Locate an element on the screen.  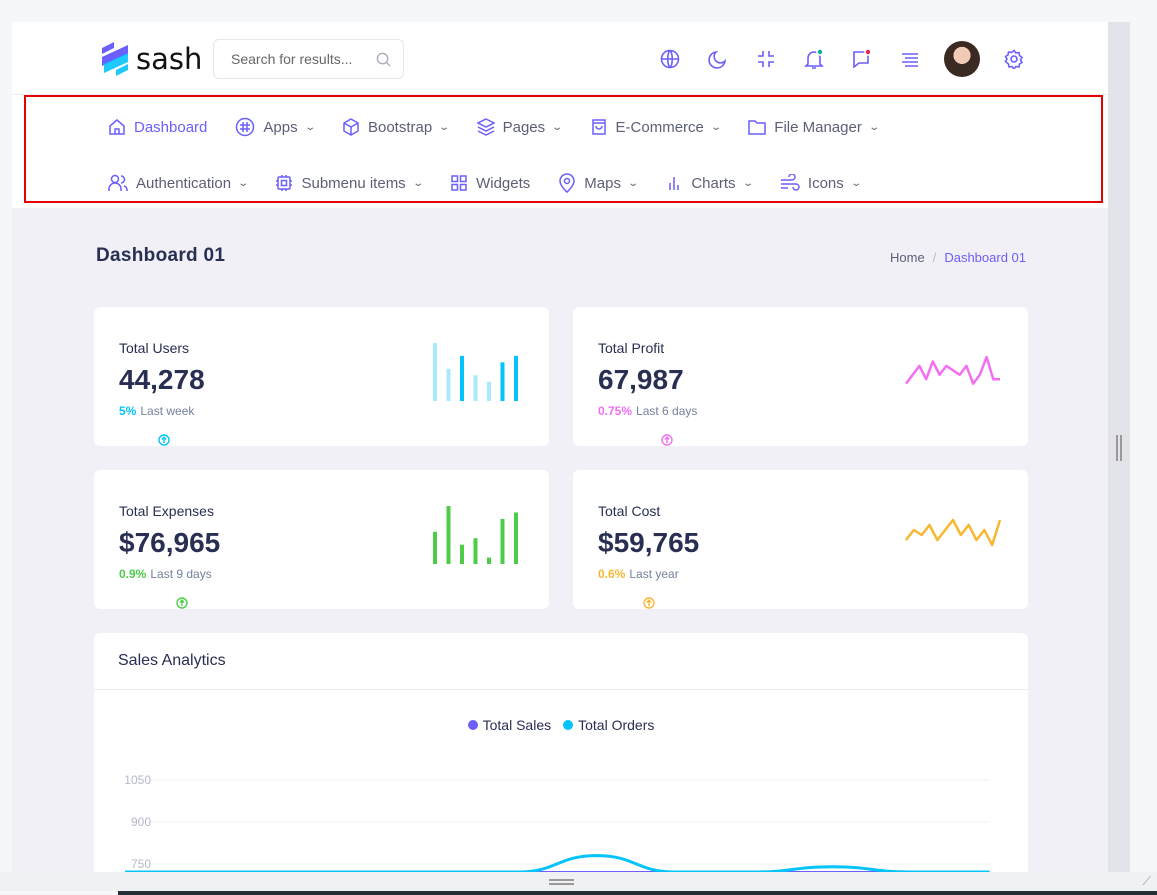
nav-label: Pages is located at coordinates (524, 127).